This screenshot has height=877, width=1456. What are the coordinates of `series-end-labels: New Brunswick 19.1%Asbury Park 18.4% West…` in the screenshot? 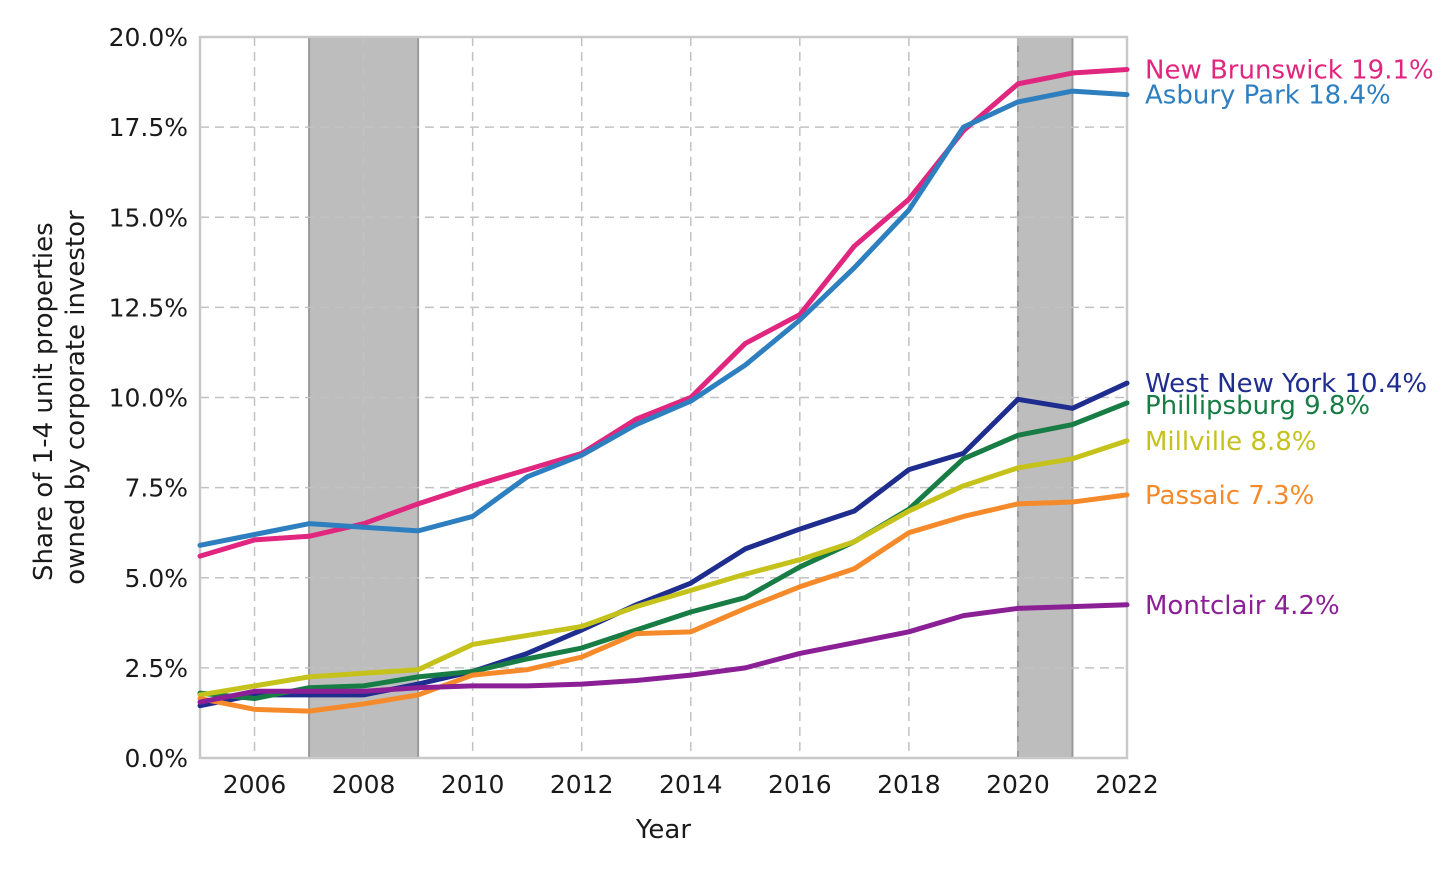 It's located at (1289, 337).